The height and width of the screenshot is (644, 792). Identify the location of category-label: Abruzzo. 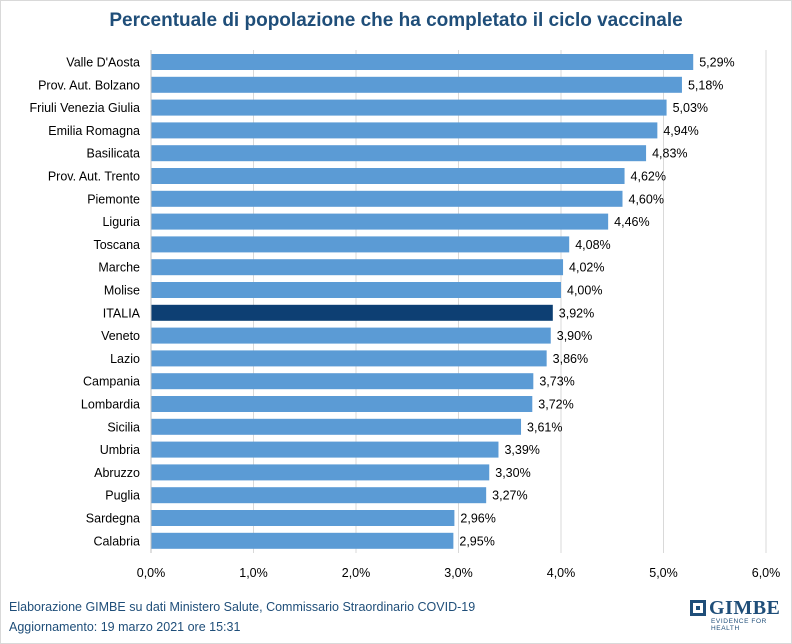
(117, 473).